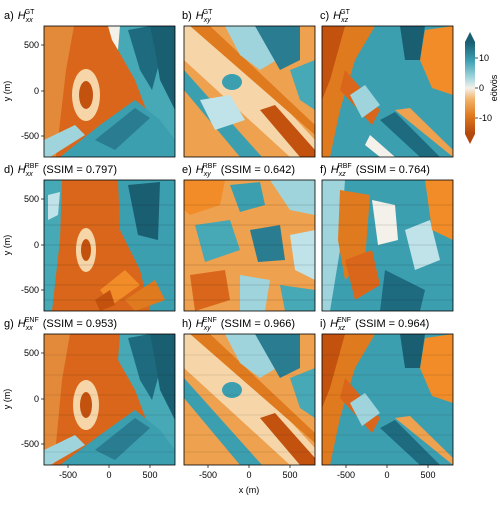 This screenshot has height=508, width=500. What do you see at coordinates (187, 170) in the screenshot?
I see `panel-e-letter: e)` at bounding box center [187, 170].